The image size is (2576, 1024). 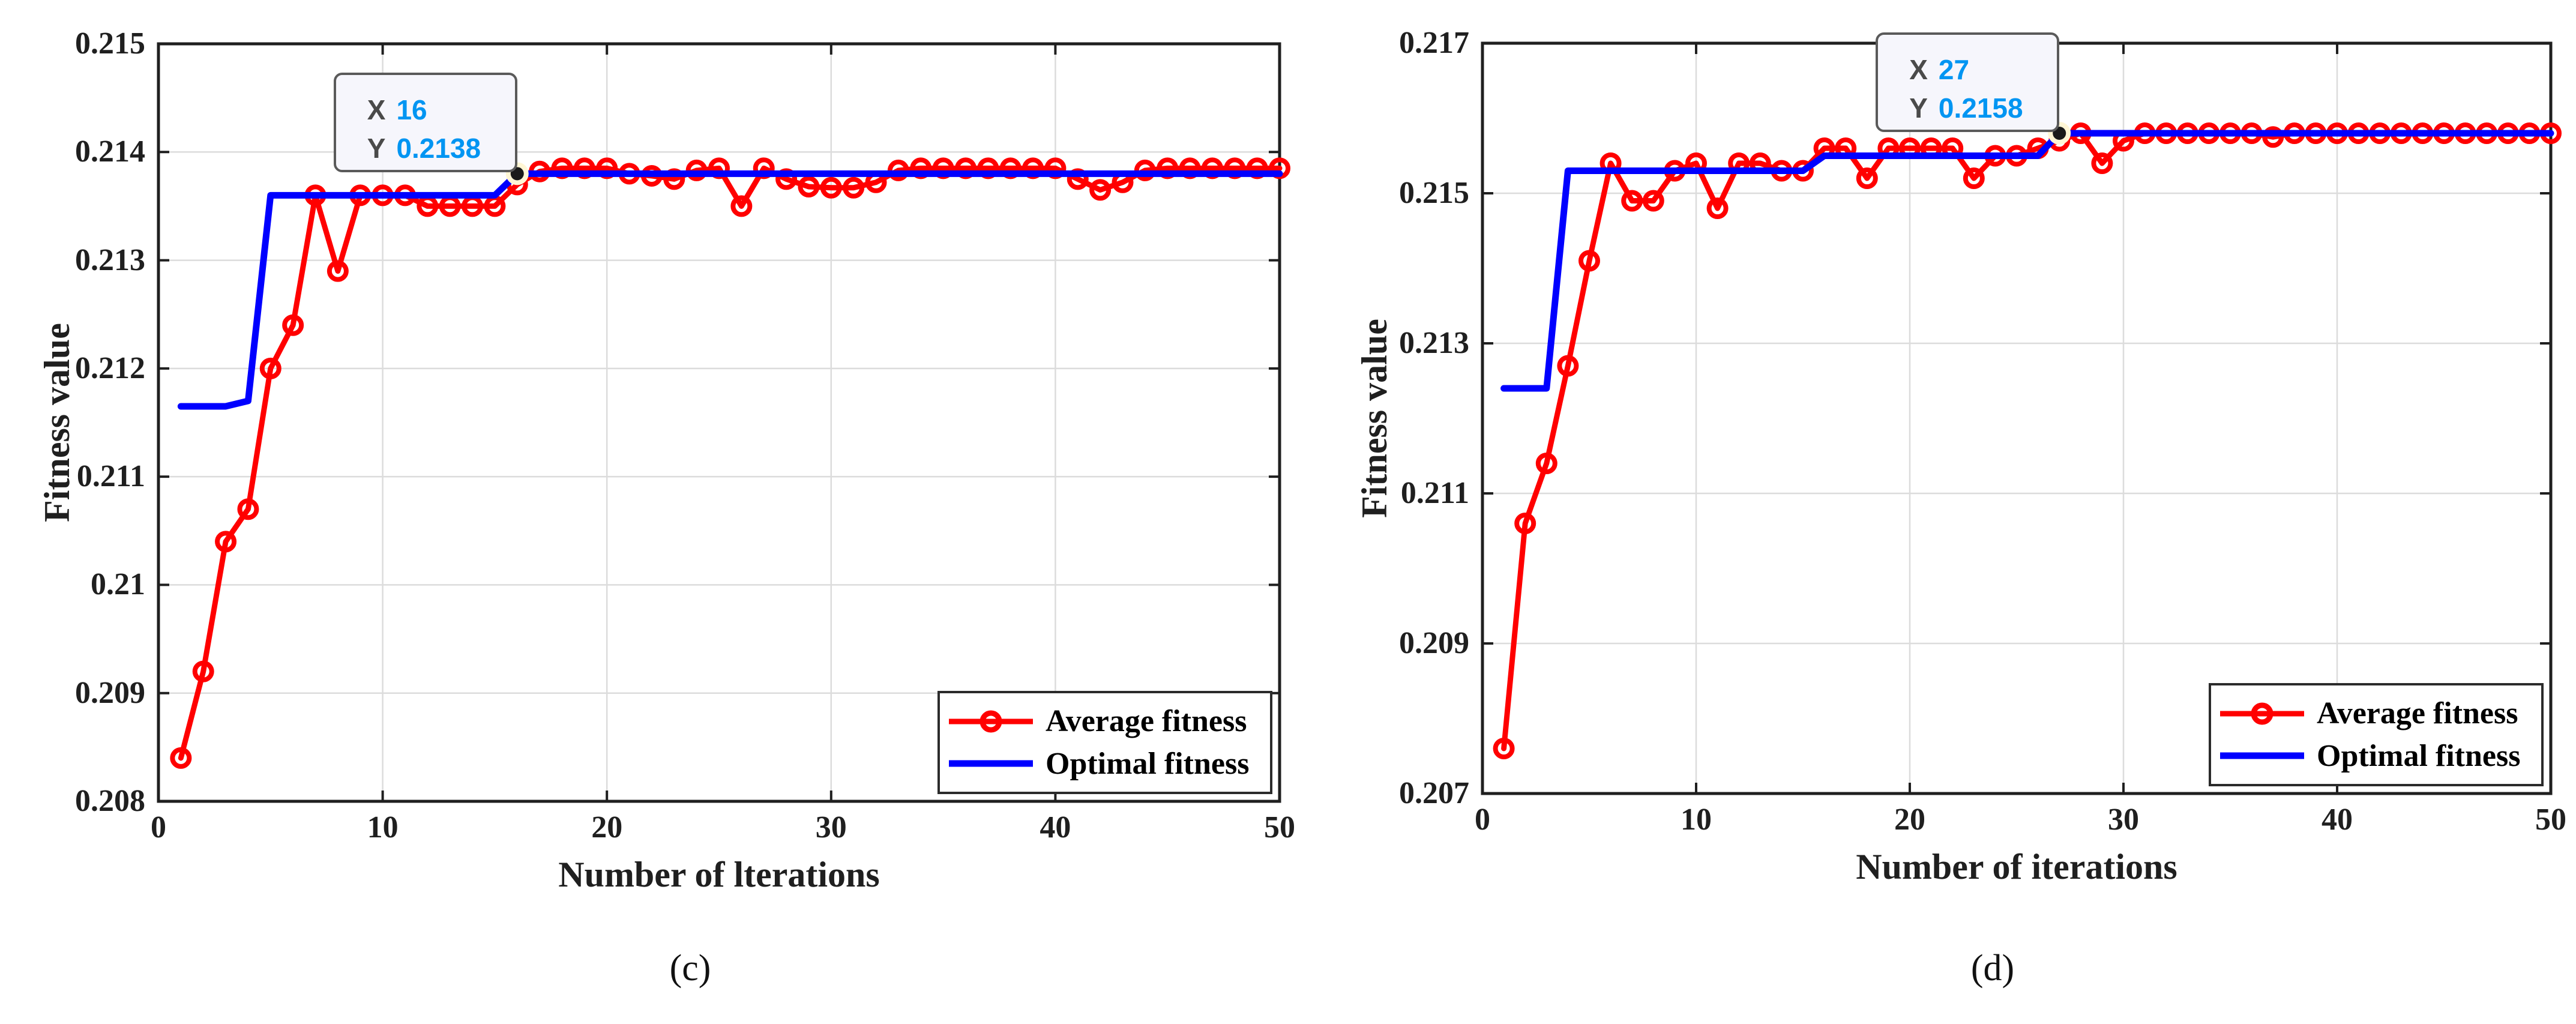 I want to click on y-tick-label: 0.21, so click(x=118, y=584).